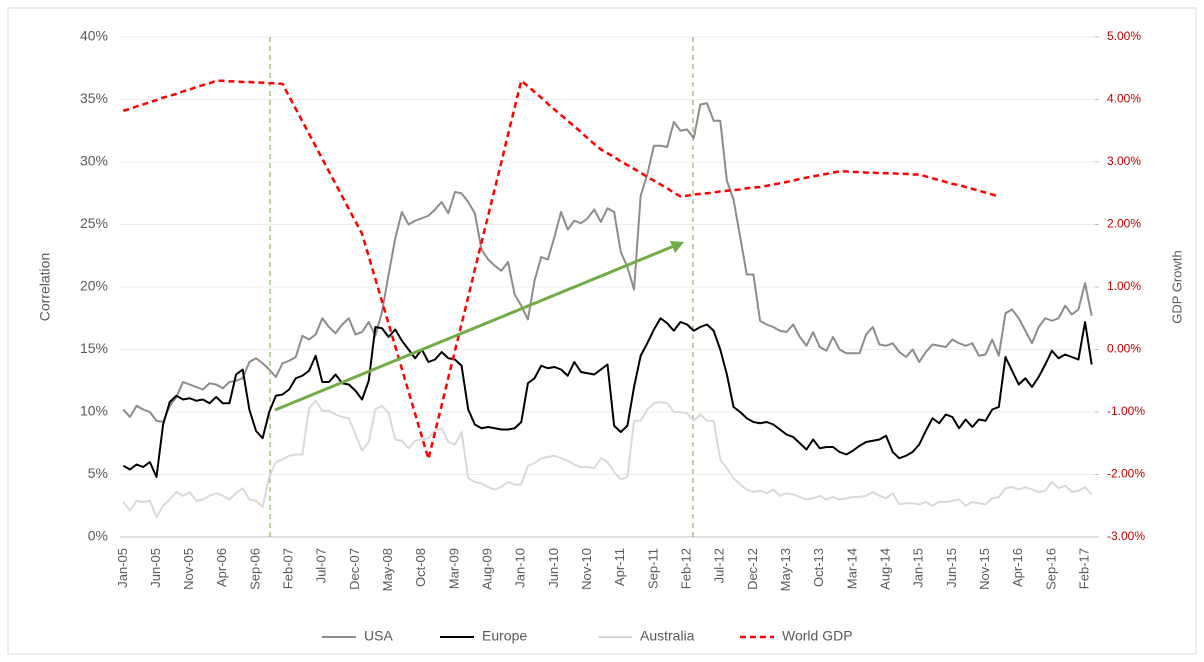 This screenshot has height=662, width=1204. I want to click on y2-tick-label: -2.00%, so click(1126, 474).